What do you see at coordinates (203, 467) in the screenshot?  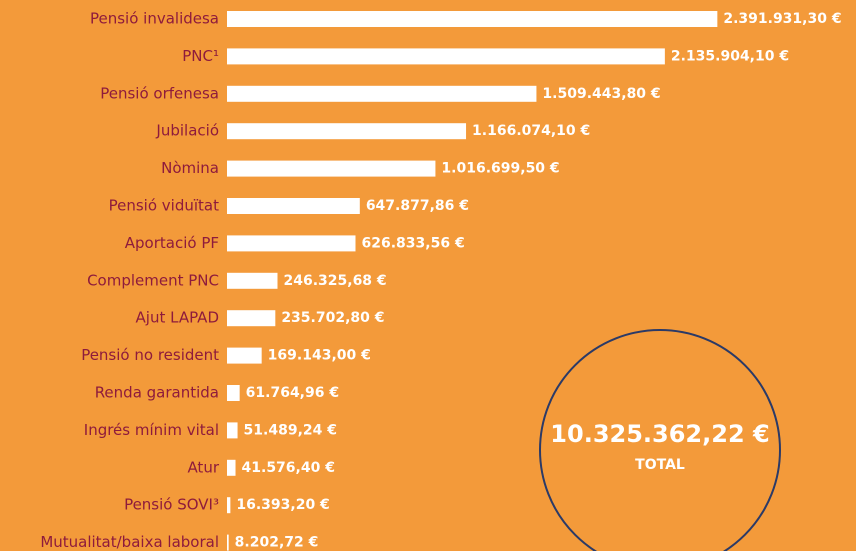 I see `category-label: Atur` at bounding box center [203, 467].